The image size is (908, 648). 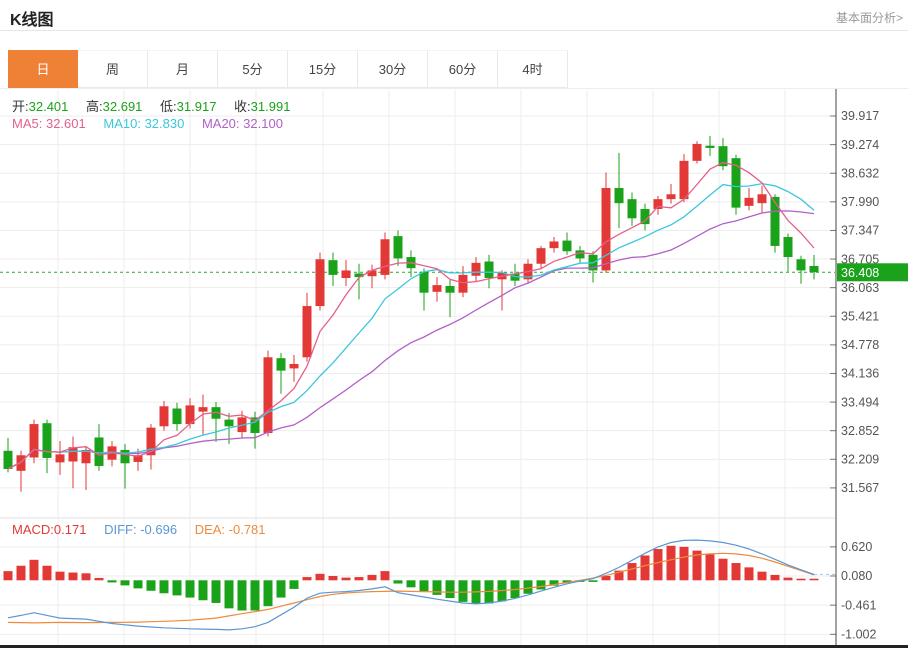 What do you see at coordinates (113, 69) in the screenshot?
I see `period-tab-2: 周` at bounding box center [113, 69].